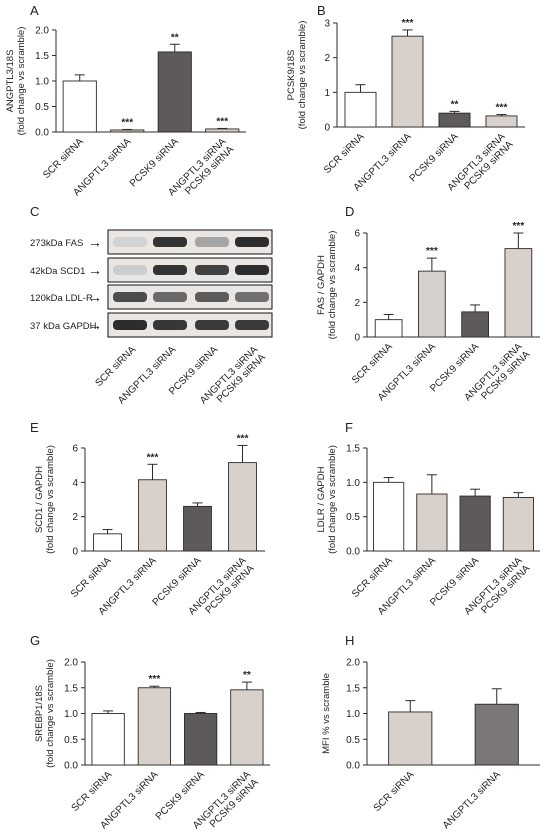  I want to click on y-axis-label-line: MFI % vs scramble, so click(326, 713).